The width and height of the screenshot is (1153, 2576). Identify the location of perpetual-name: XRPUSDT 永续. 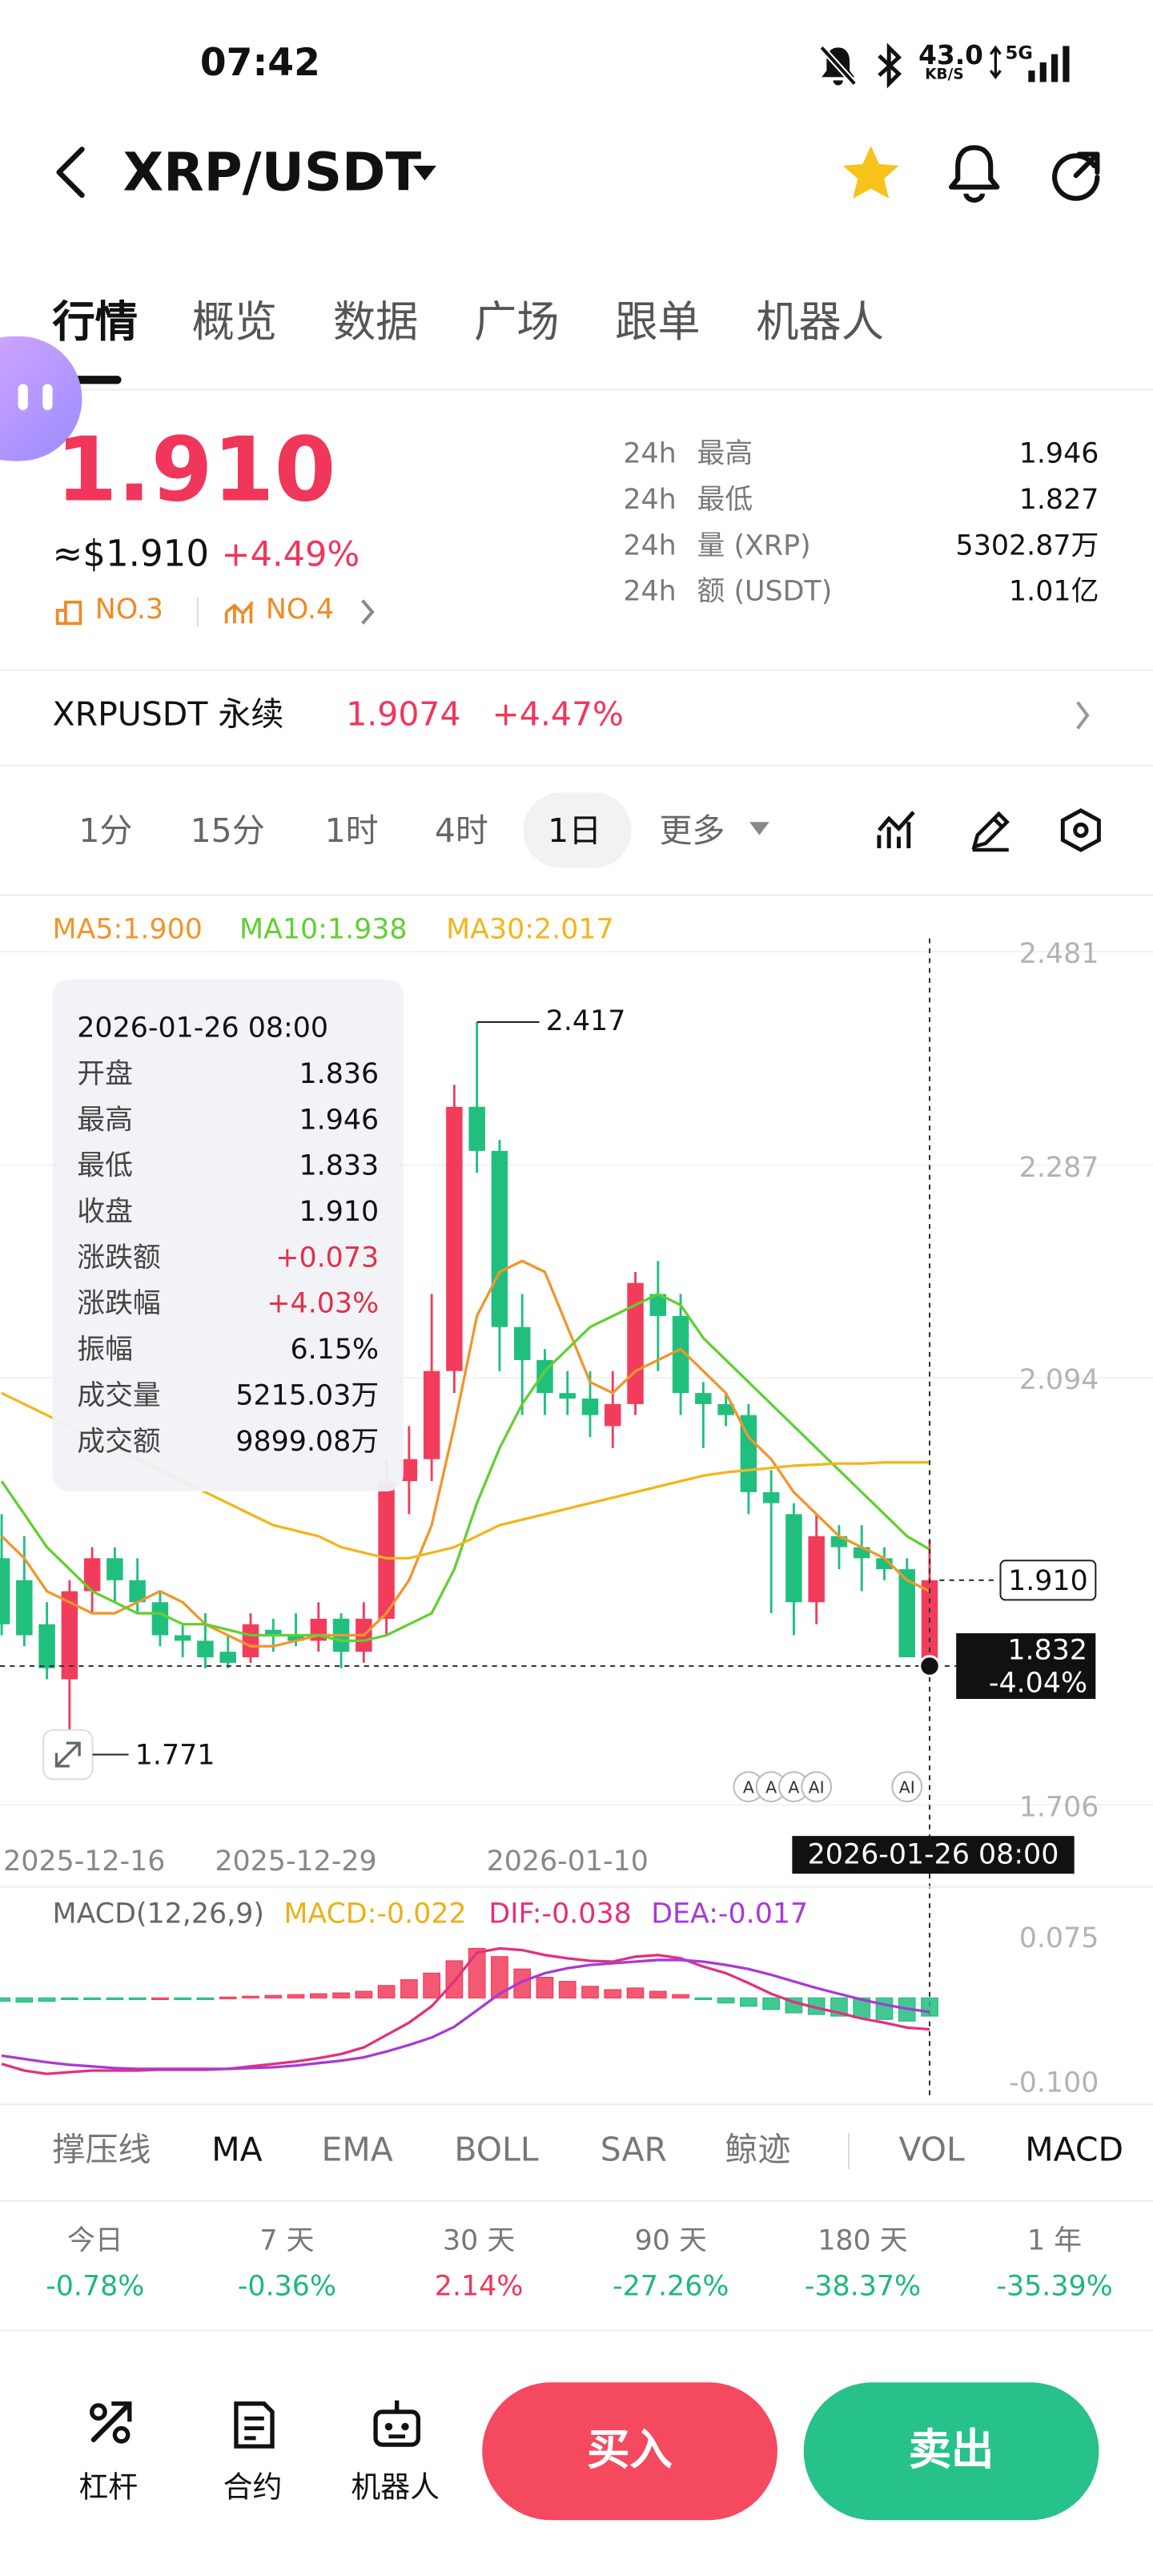
(168, 714).